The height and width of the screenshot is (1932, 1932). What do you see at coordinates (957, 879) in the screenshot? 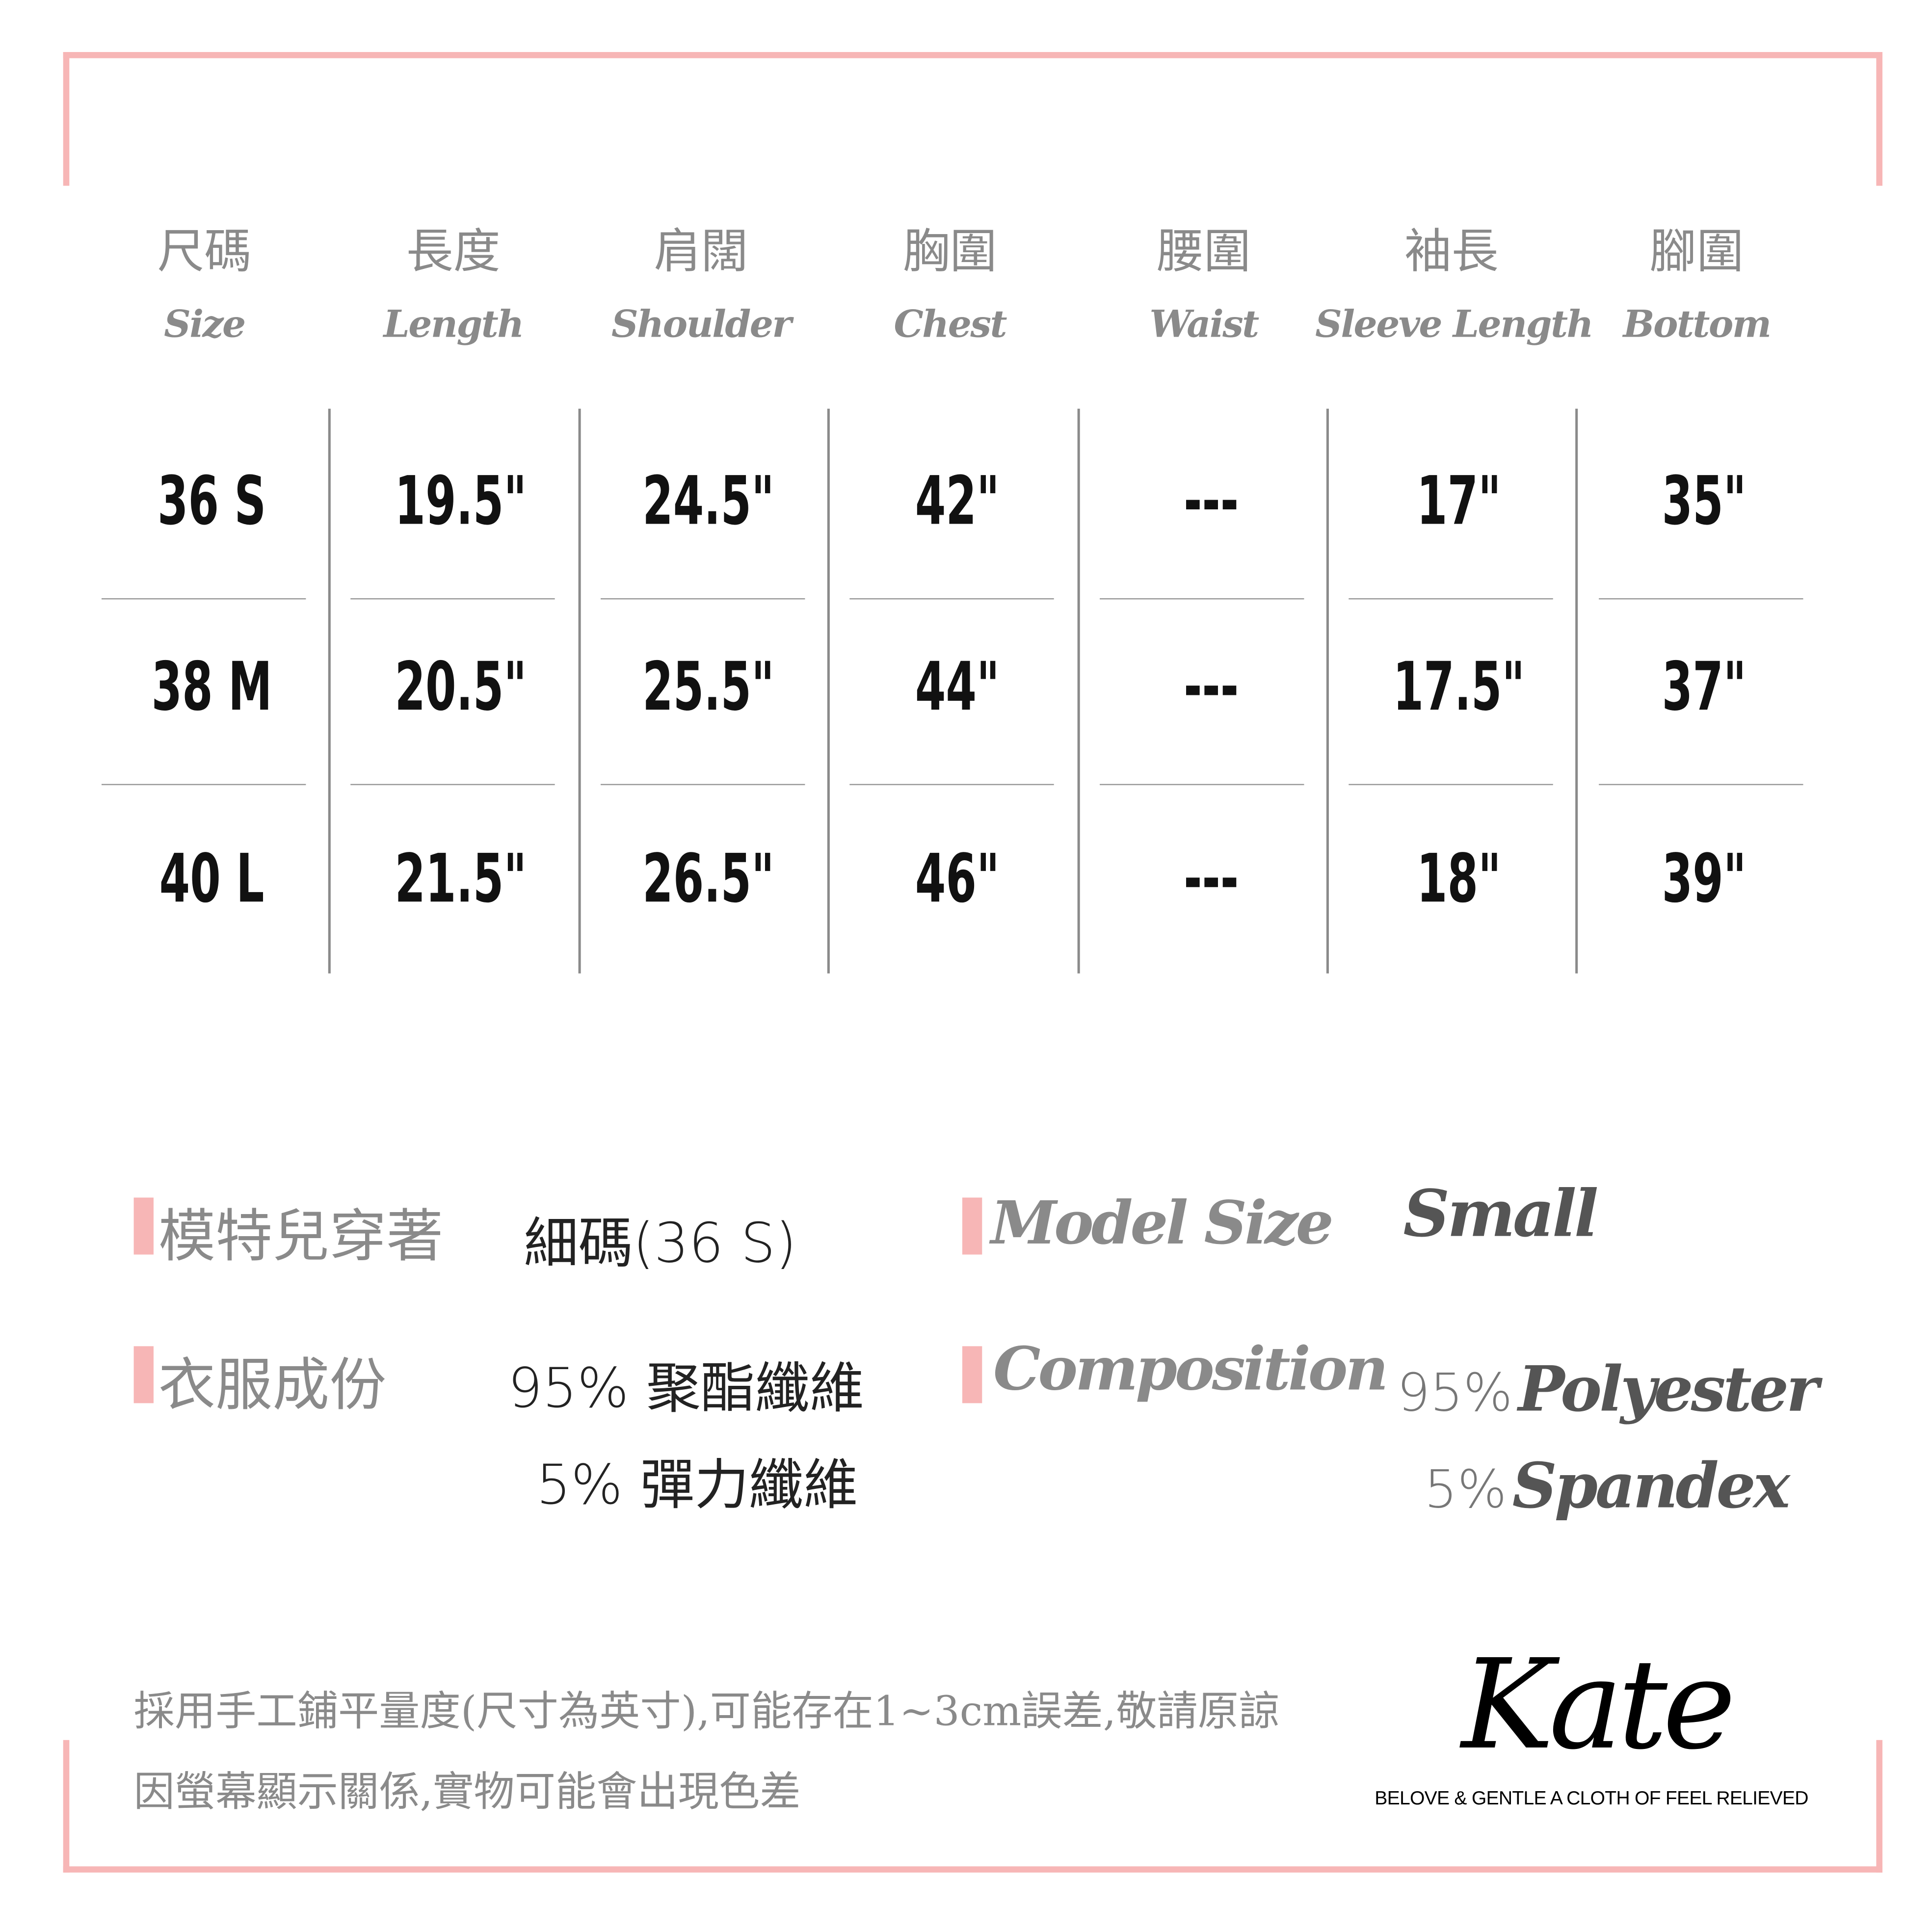
I see `table-cell: 46"` at bounding box center [957, 879].